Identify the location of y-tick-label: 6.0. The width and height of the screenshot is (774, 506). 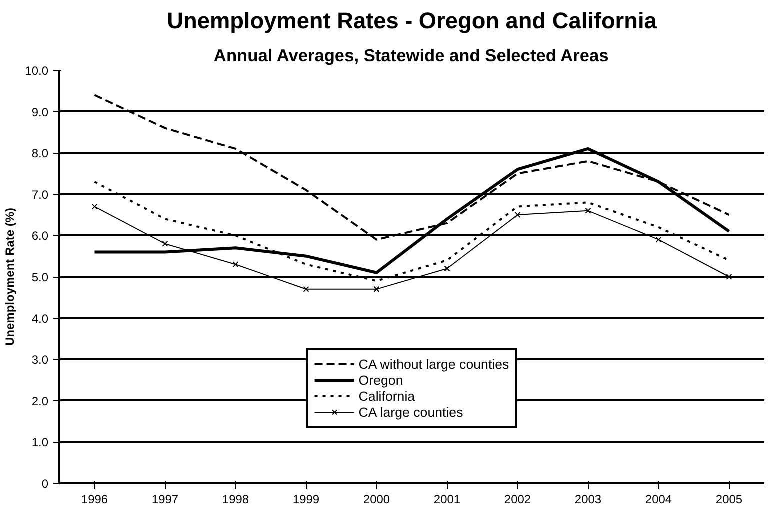
(40, 236).